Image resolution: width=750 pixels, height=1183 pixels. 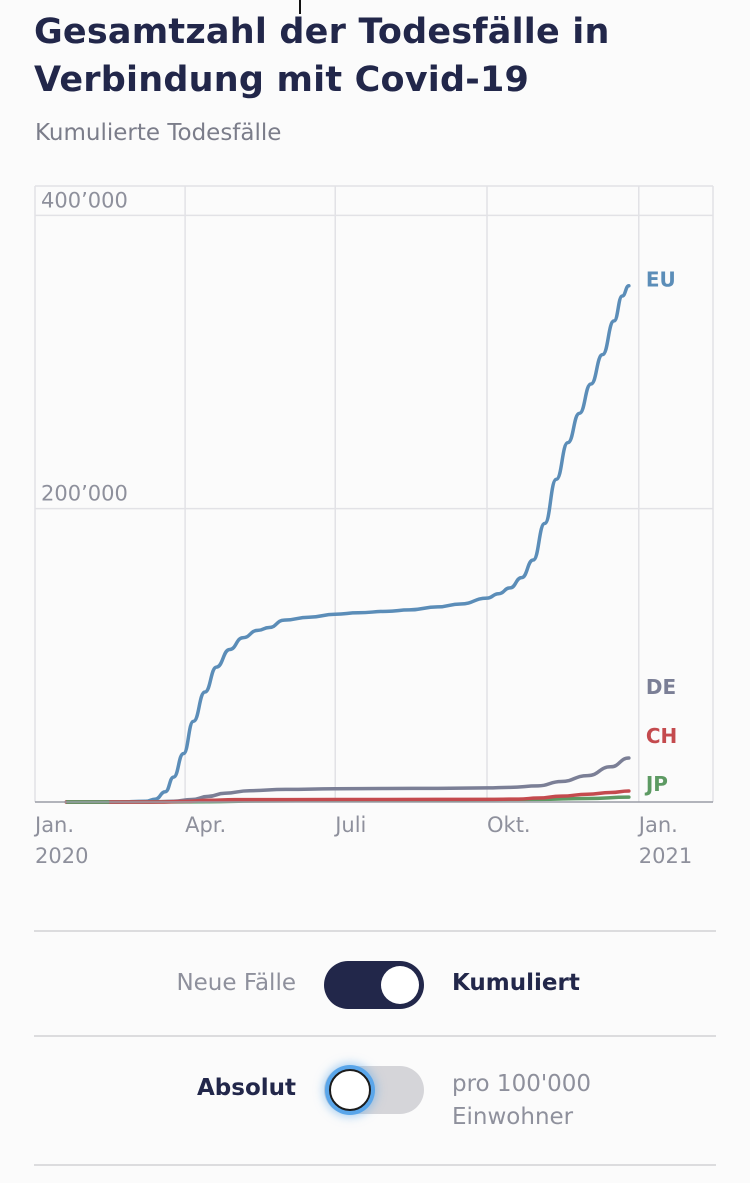 I want to click on x-tick-label: Apr., so click(x=205, y=825).